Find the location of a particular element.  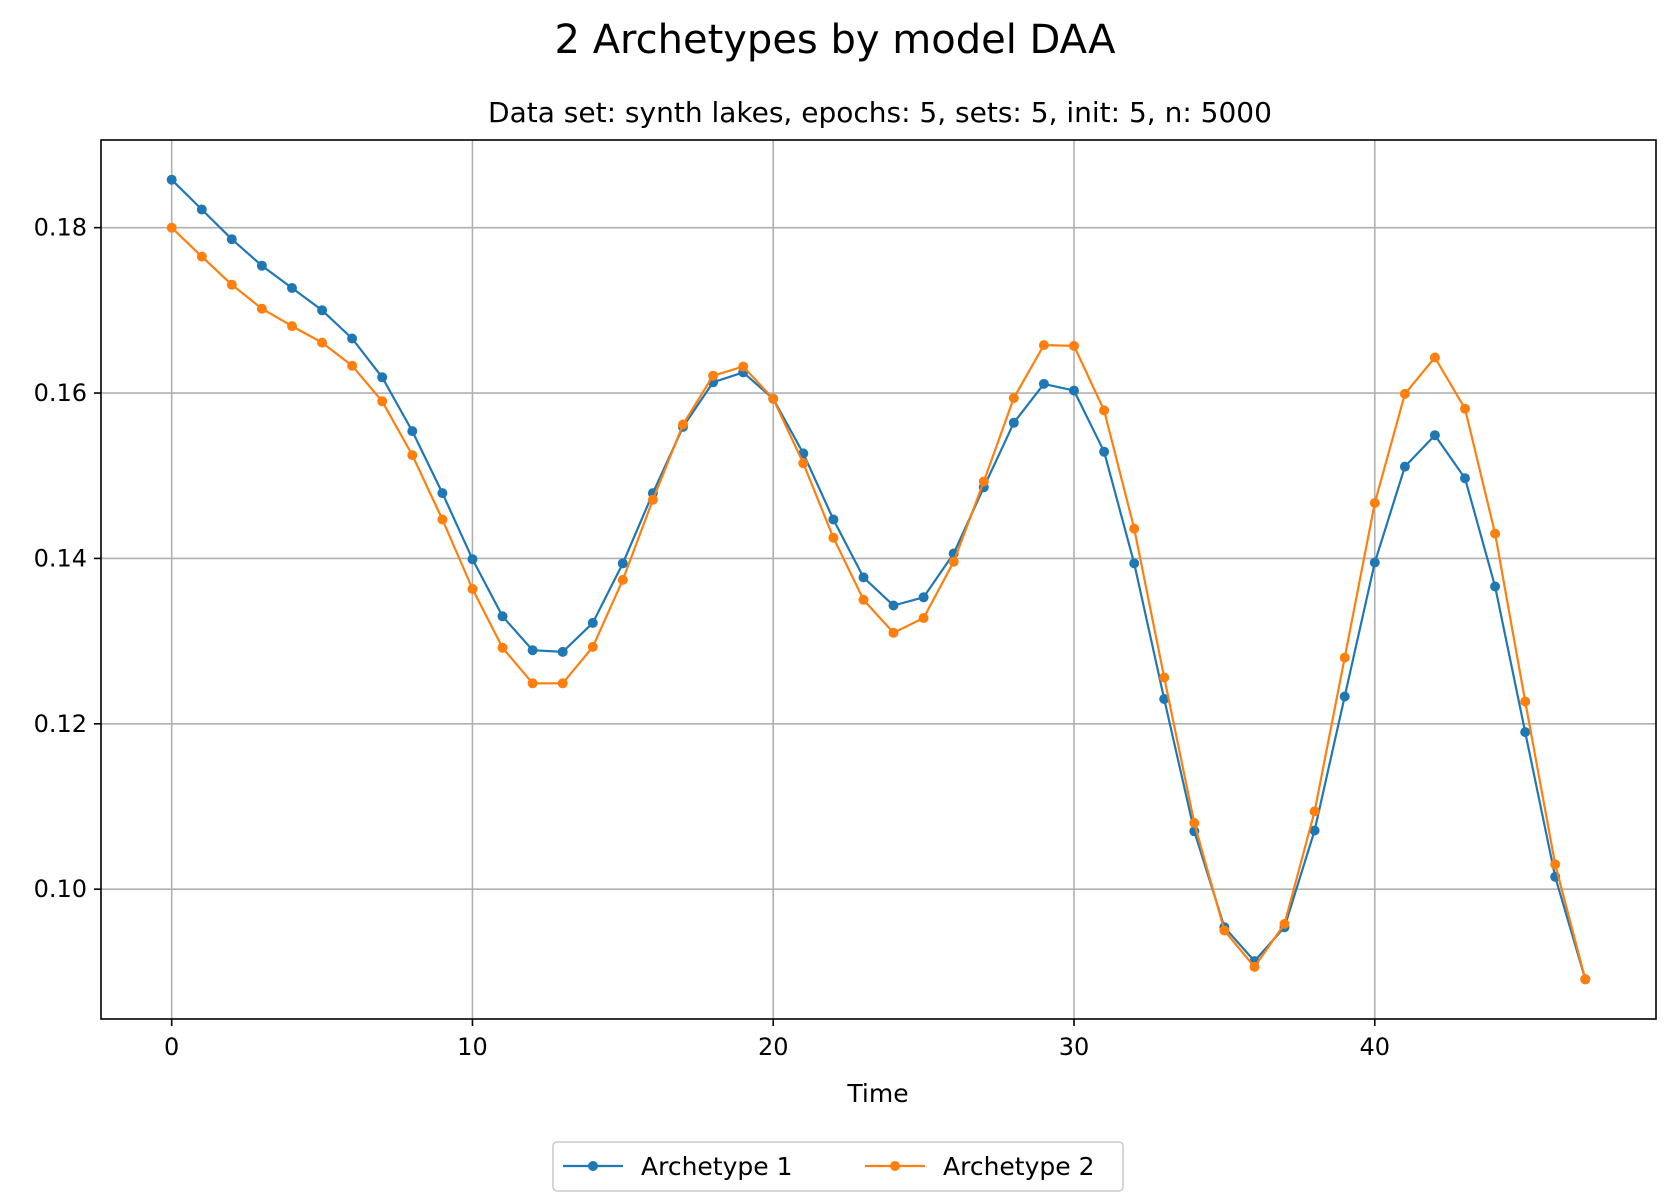

legend-label-archetype-2: Archetype 2 is located at coordinates (1019, 1166).